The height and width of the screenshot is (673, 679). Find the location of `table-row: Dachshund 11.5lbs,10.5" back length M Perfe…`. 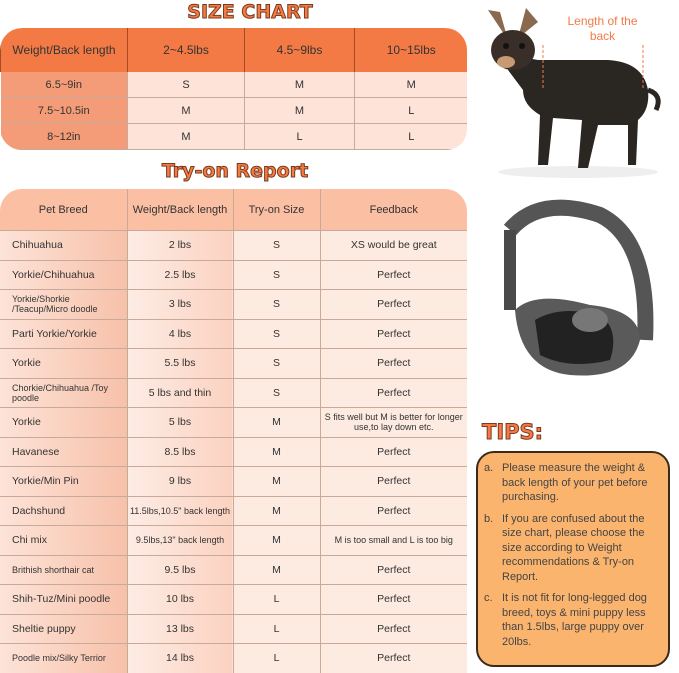

table-row: Dachshund 11.5lbs,10.5" back length M Perfe… is located at coordinates (233, 511).